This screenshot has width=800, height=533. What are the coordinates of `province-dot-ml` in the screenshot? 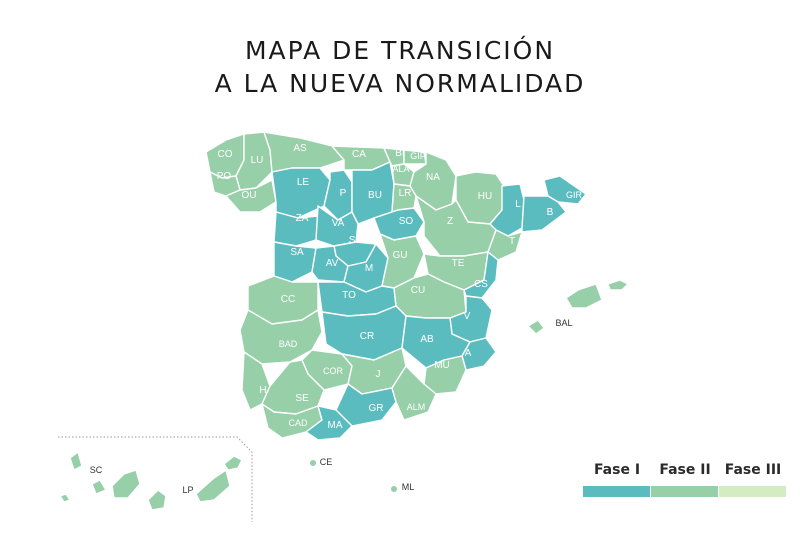 It's located at (394, 489).